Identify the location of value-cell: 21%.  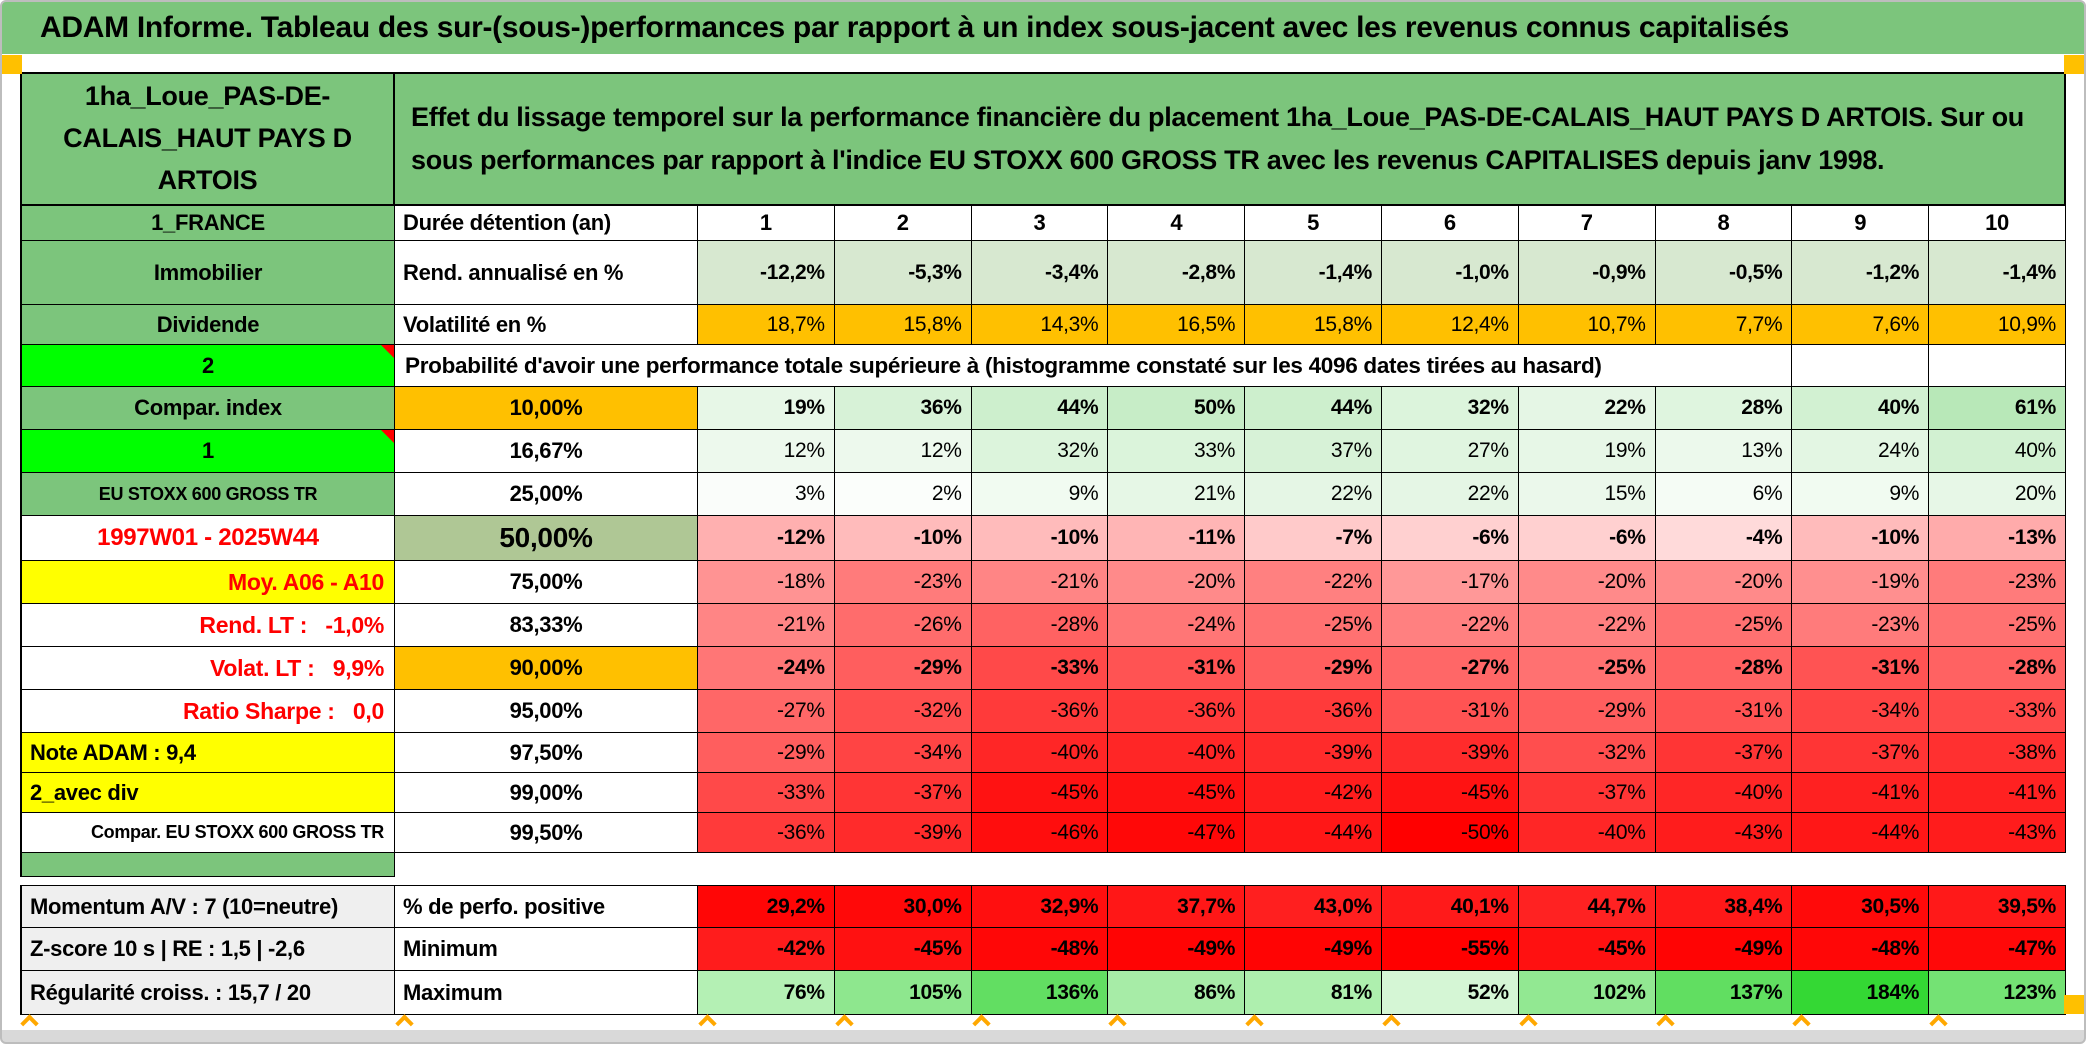
(1177, 494).